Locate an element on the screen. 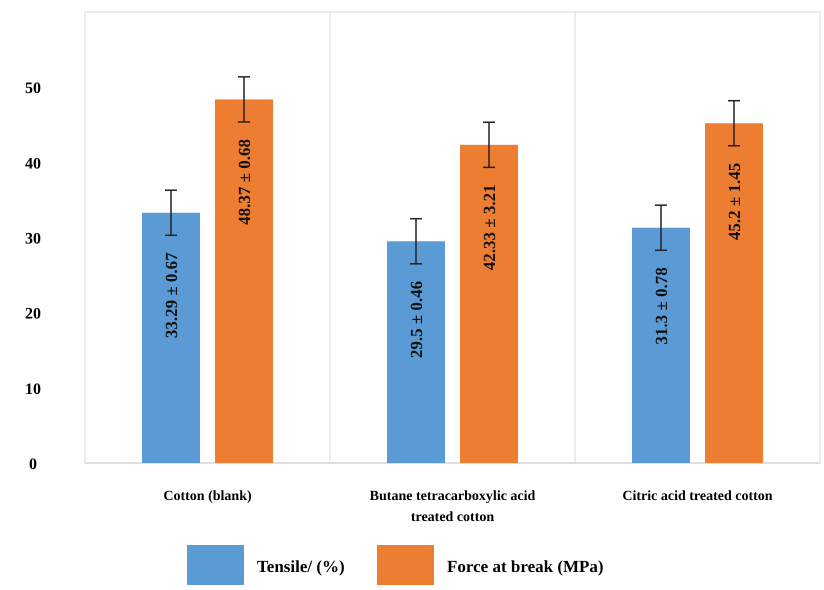 The image size is (824, 590). legend-label: Force at break (MPa) is located at coordinates (525, 566).